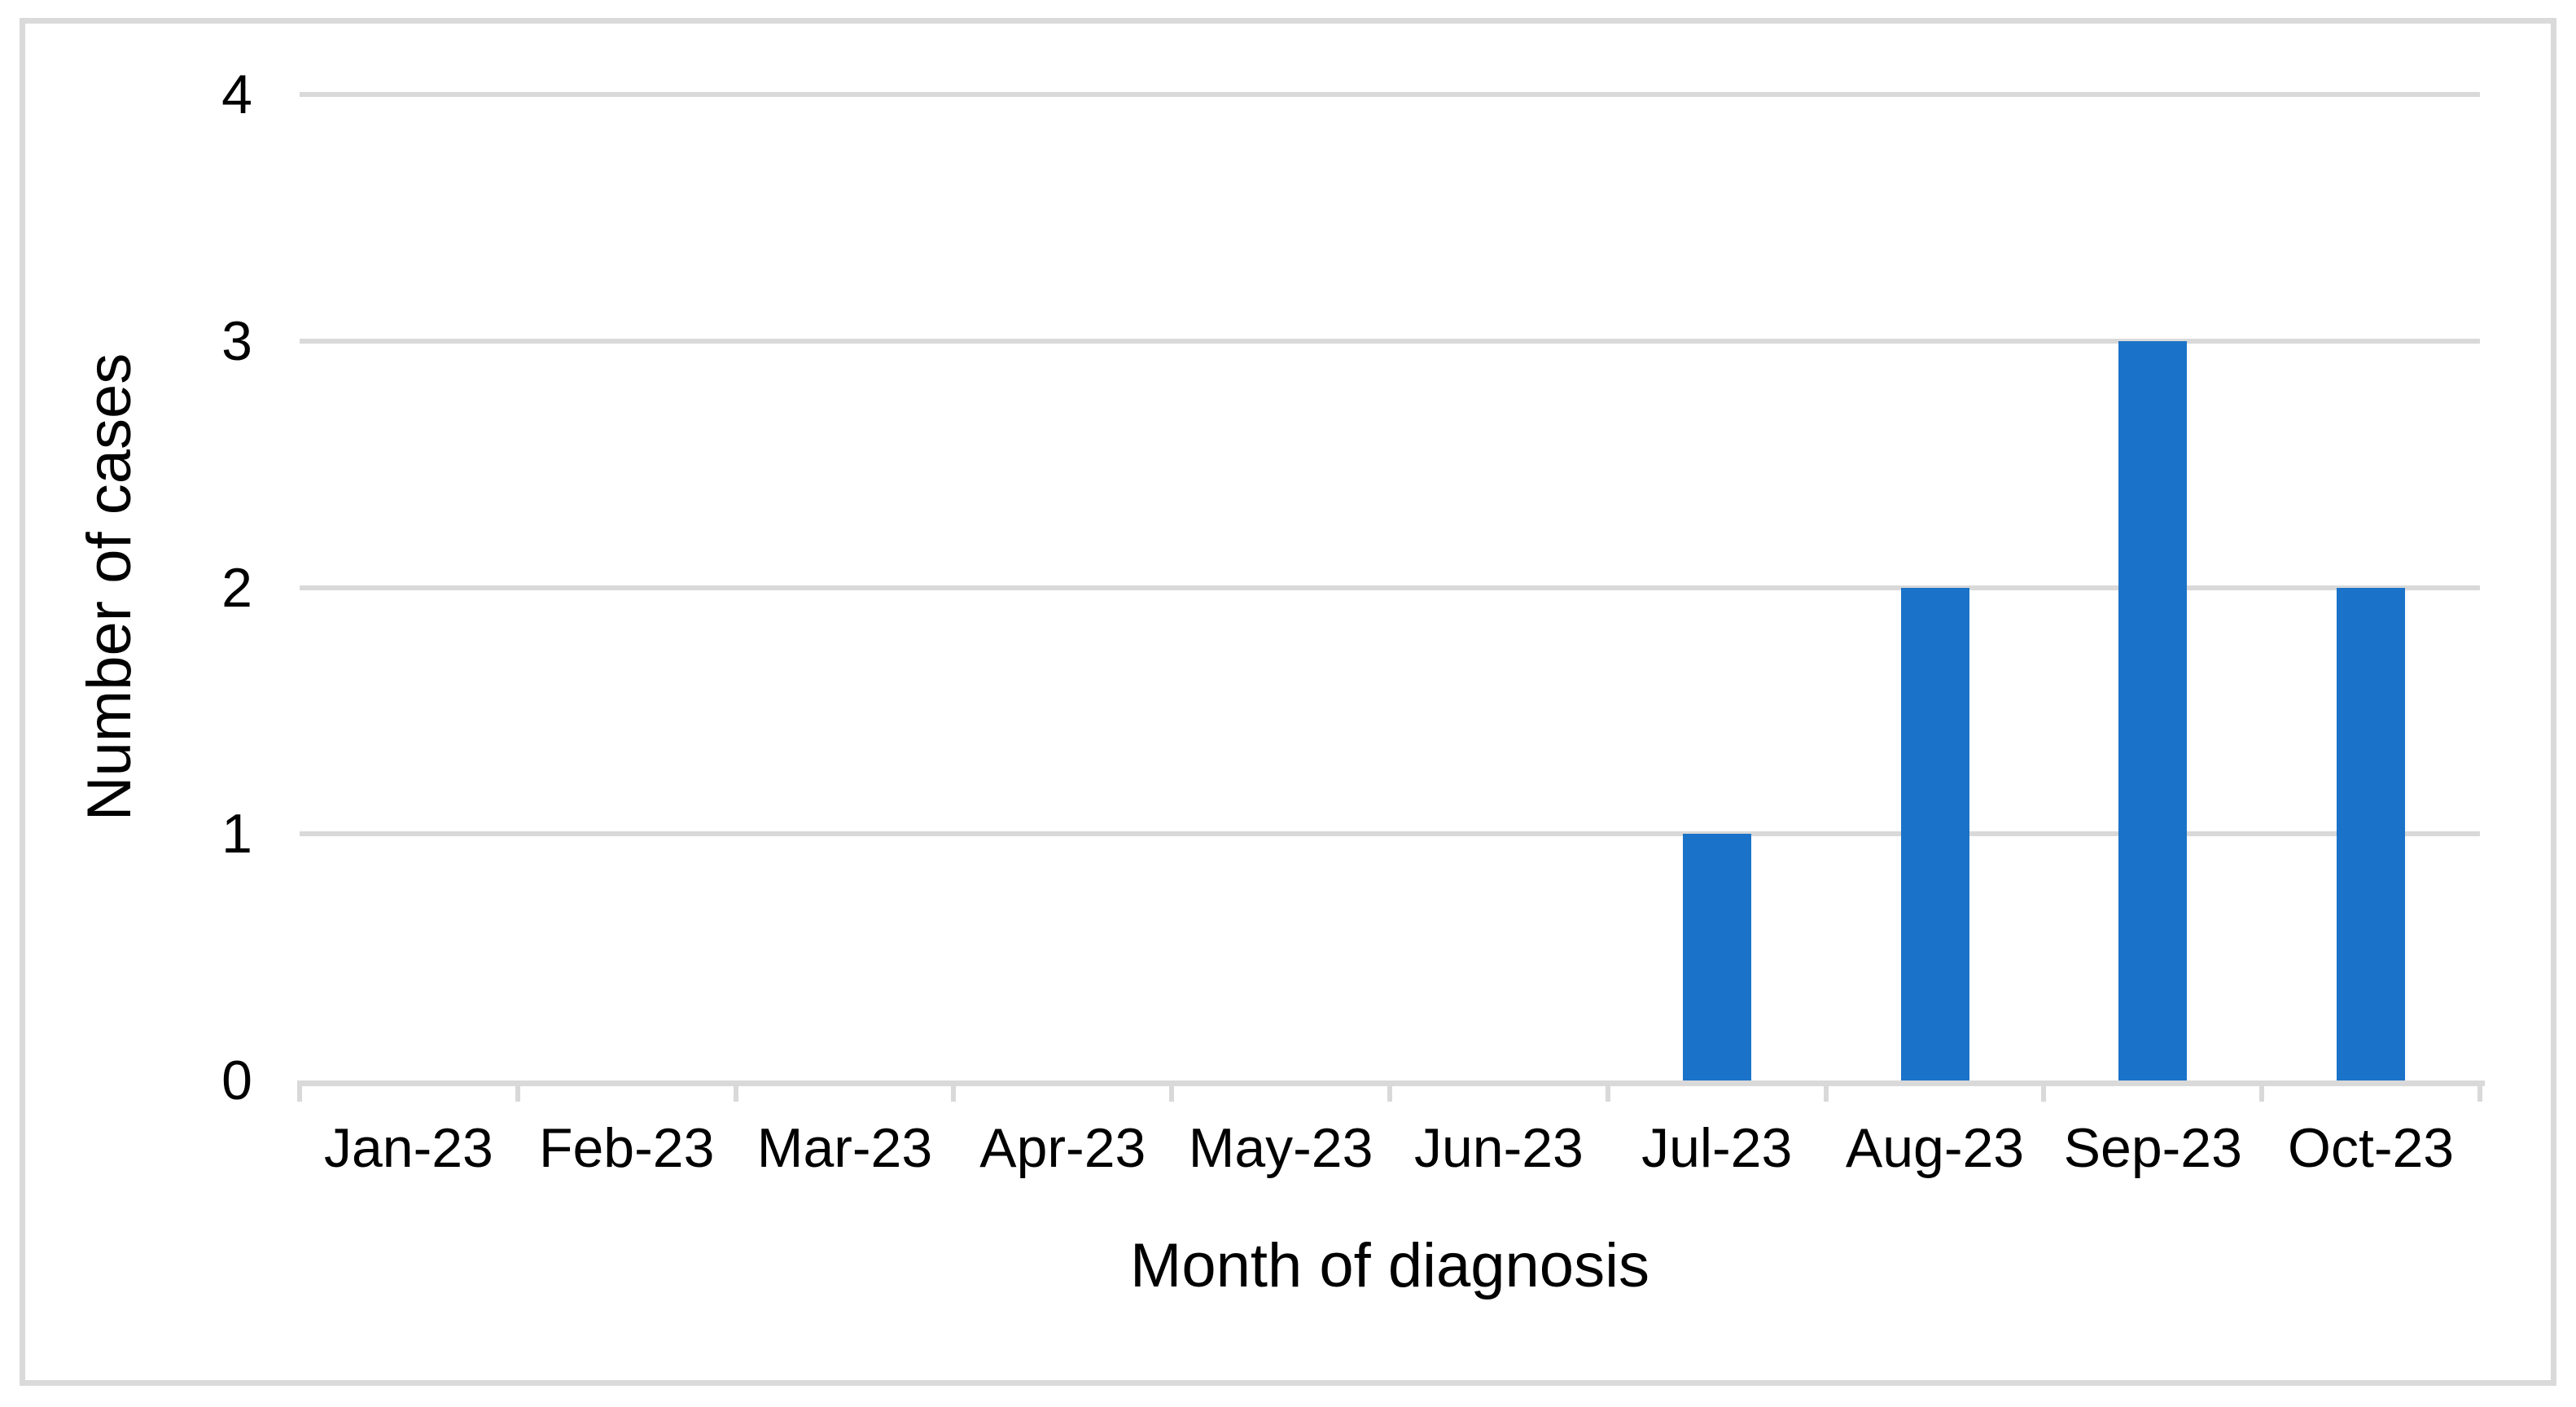 The height and width of the screenshot is (1407, 2576). I want to click on gridline-y3, so click(1390, 341).